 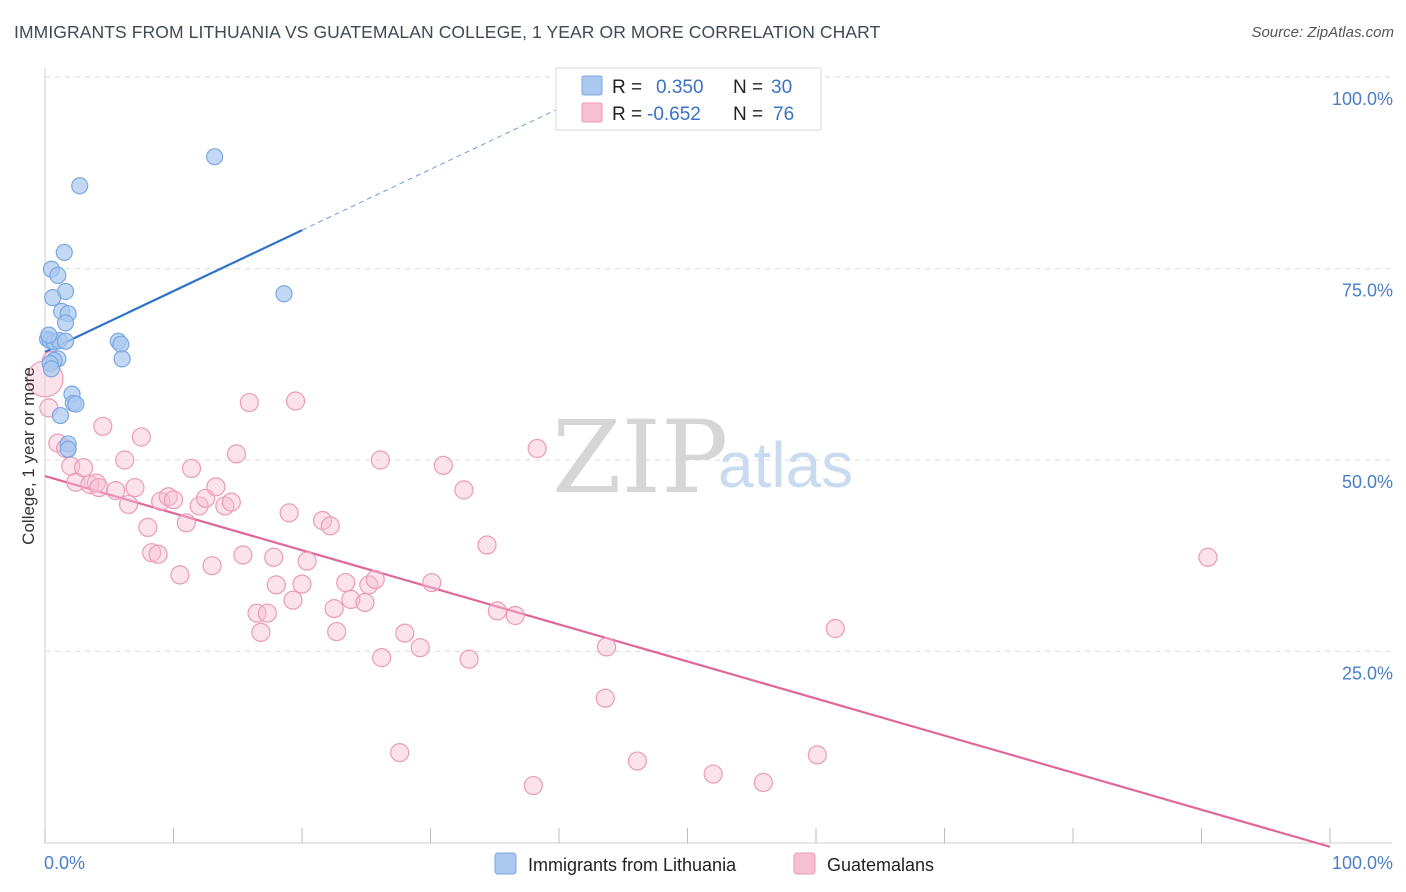 What do you see at coordinates (748, 87) in the screenshot?
I see `stats-n-label-1: N =` at bounding box center [748, 87].